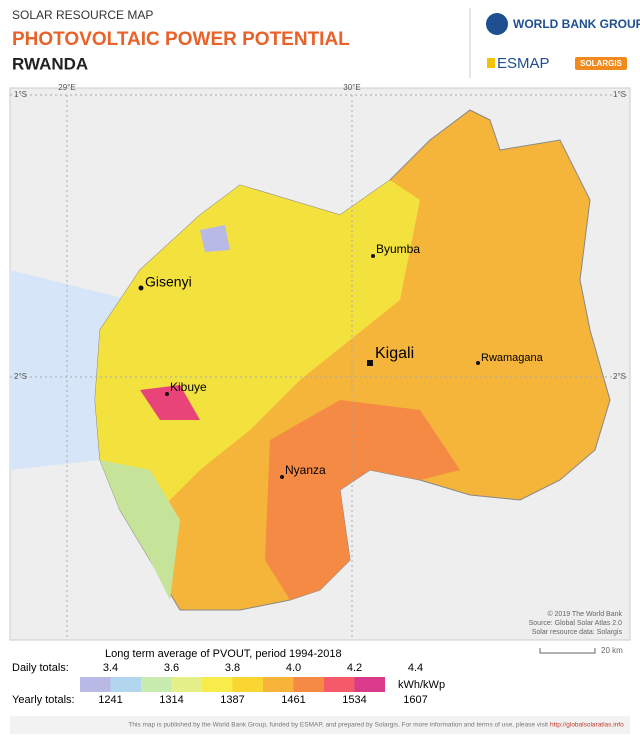 This screenshot has width=640, height=747. What do you see at coordinates (567, 651) in the screenshot?
I see `scale-bar` at bounding box center [567, 651].